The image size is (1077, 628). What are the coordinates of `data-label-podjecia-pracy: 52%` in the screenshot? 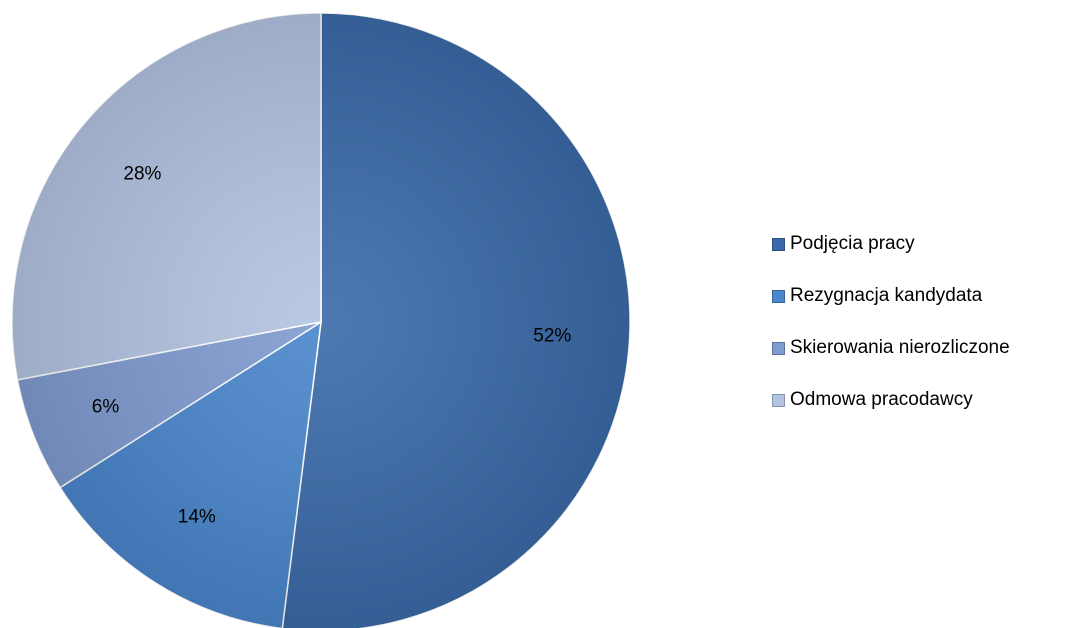 It's located at (552, 336).